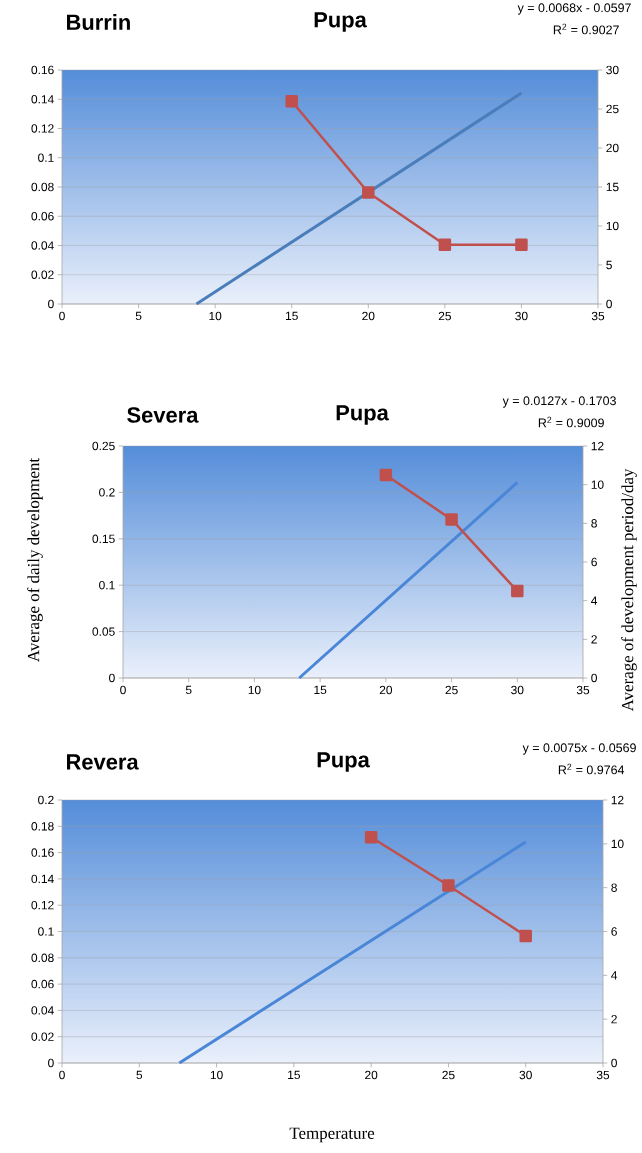 This screenshot has width=642, height=1153. I want to click on y2-tick-label: 25, so click(612, 109).